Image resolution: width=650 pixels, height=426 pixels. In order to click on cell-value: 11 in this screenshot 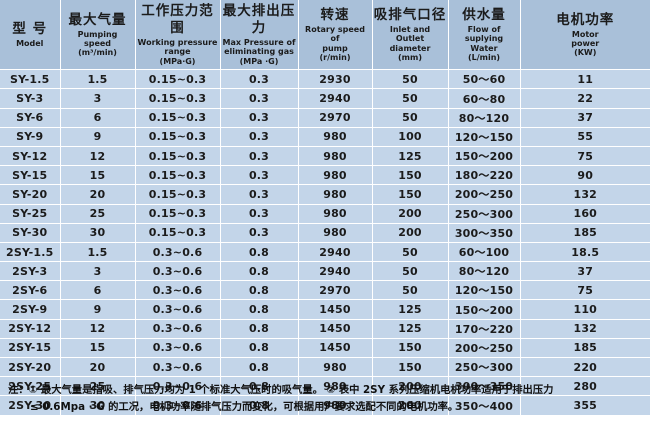, I will do `click(585, 79)`.